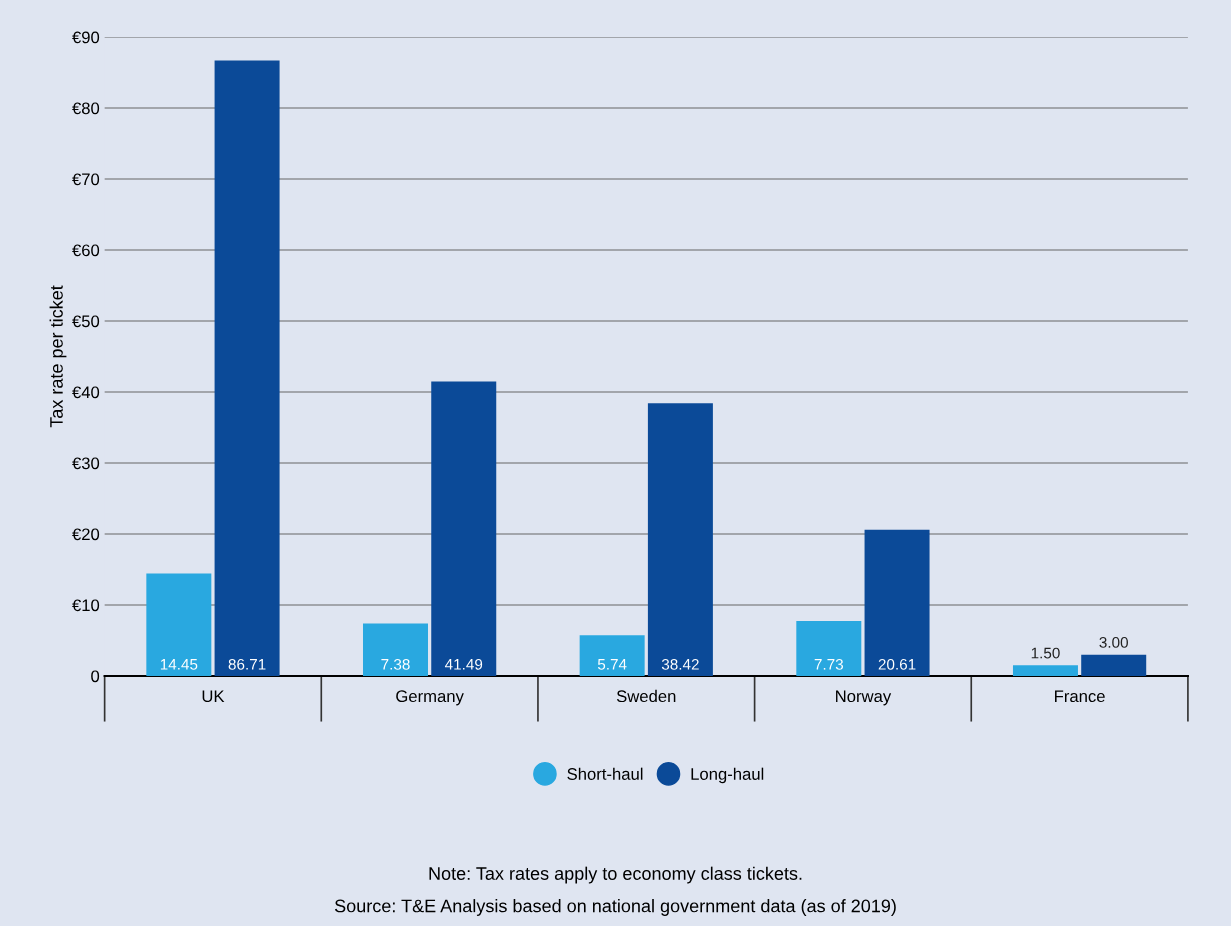  Describe the element at coordinates (95, 676) in the screenshot. I see `y-tick-label: 0` at that location.